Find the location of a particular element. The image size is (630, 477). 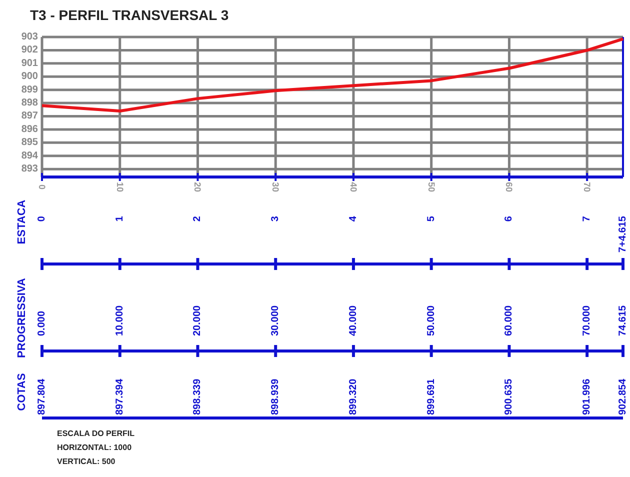

y-tick-label: 896 is located at coordinates (29, 129).